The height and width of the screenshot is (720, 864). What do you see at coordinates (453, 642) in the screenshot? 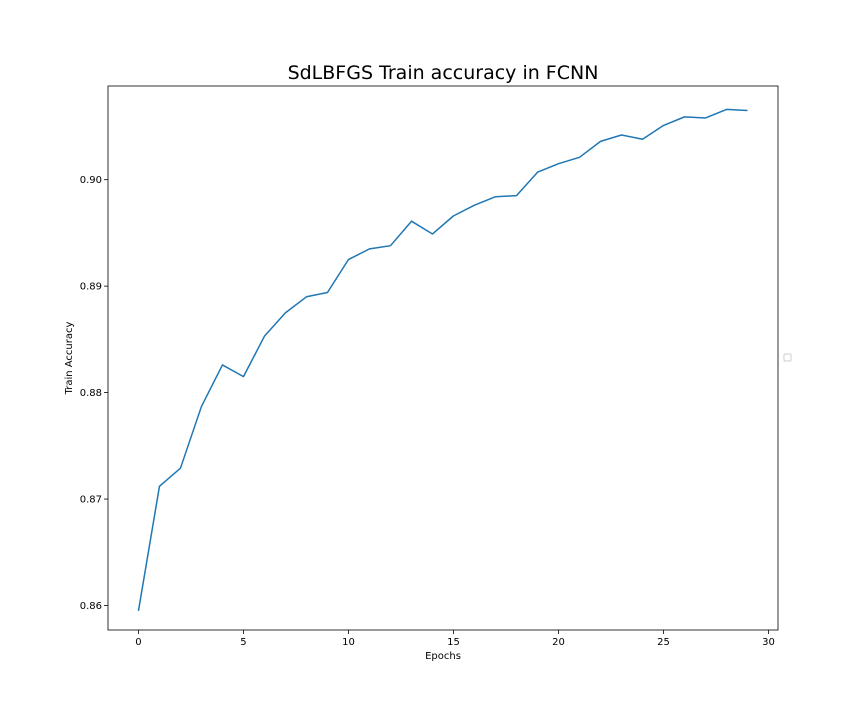
I see `x-tick-label: 15` at bounding box center [453, 642].